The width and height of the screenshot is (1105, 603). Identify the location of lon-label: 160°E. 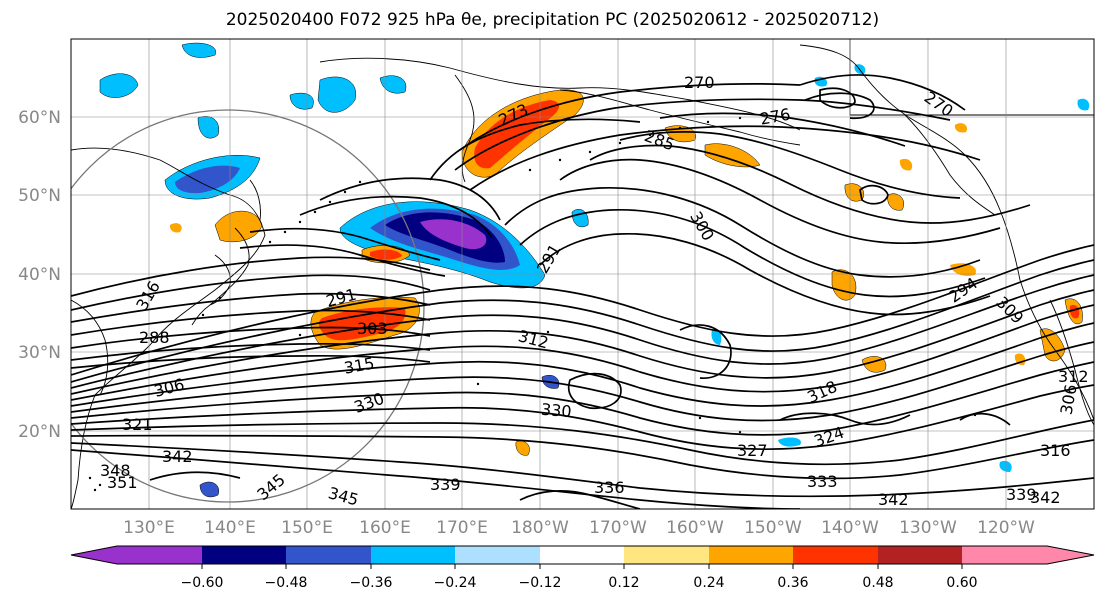
(385, 528).